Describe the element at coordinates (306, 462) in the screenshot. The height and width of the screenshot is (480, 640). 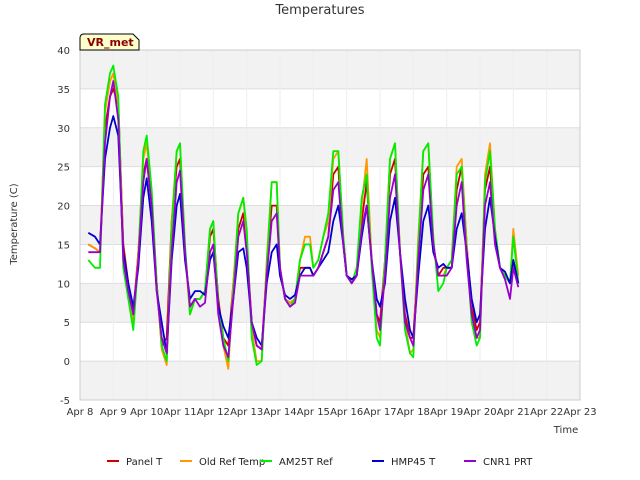
I see `legend-label: AM25T Ref` at that location.